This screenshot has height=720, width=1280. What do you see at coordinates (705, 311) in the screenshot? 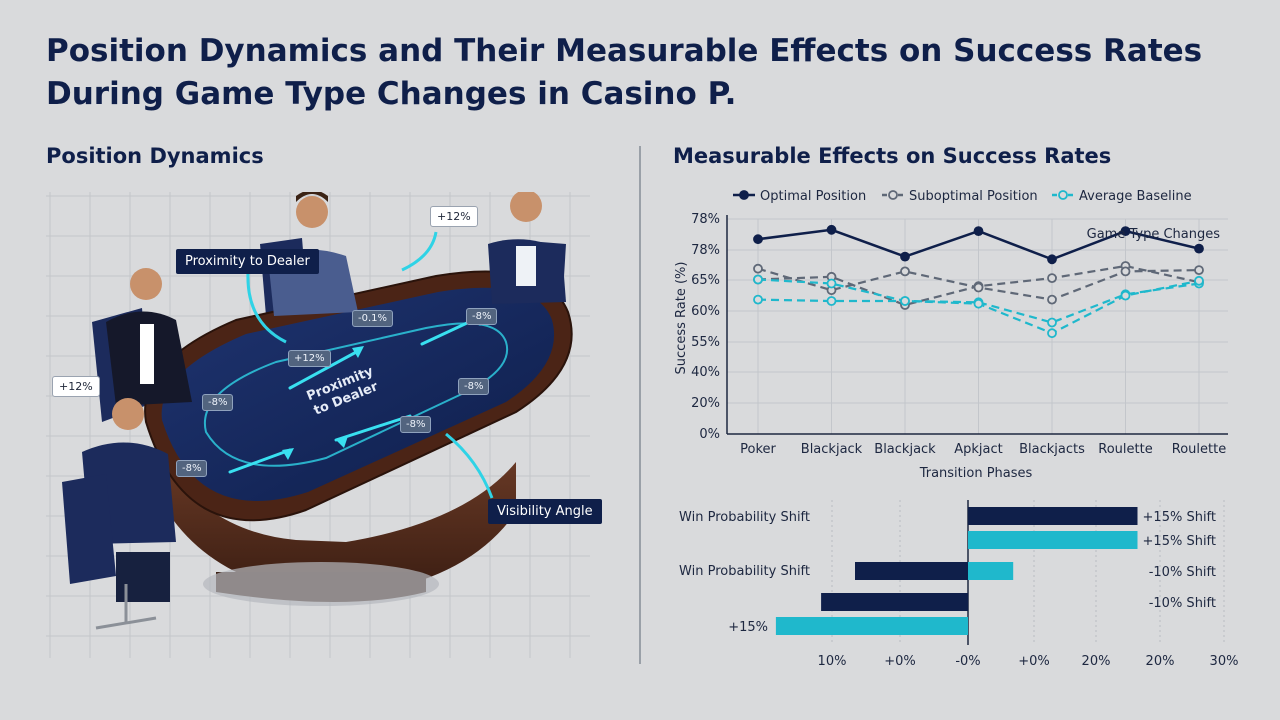
I see `line-ytick-label-3: 60%` at bounding box center [705, 311].